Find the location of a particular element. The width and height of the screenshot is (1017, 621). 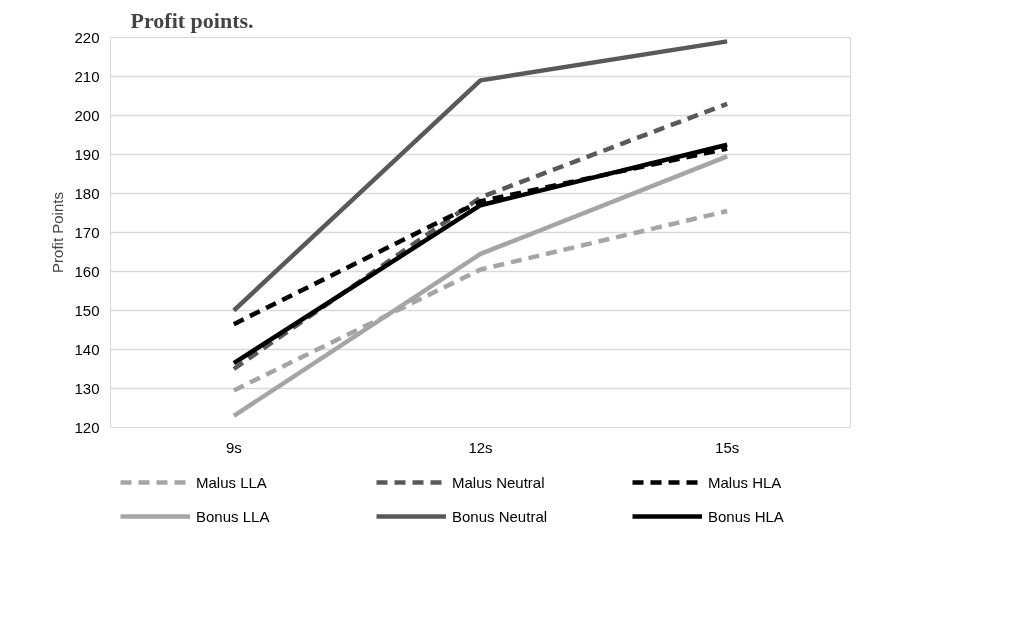

x-tick-label: 15s is located at coordinates (727, 447).